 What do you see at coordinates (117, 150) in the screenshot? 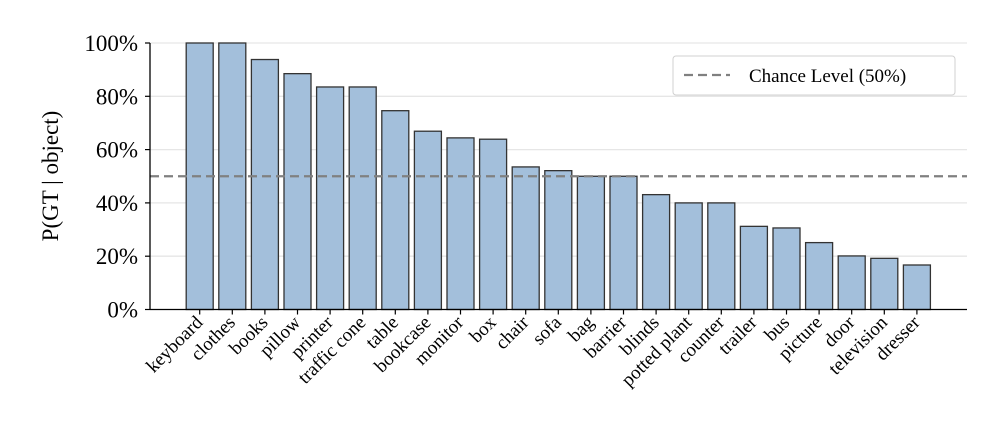
I see `y-tick-label: 60%` at bounding box center [117, 150].